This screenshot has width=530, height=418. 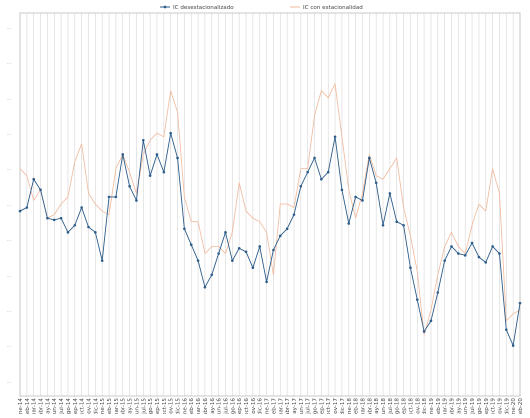 What do you see at coordinates (192, 406) in the screenshot?
I see `x-tick-label: feb-16` at bounding box center [192, 406].